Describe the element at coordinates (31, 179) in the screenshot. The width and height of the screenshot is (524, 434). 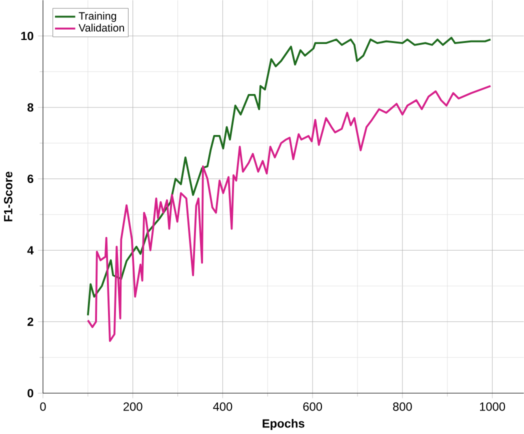
I see `y-tick-label: 6` at that location.